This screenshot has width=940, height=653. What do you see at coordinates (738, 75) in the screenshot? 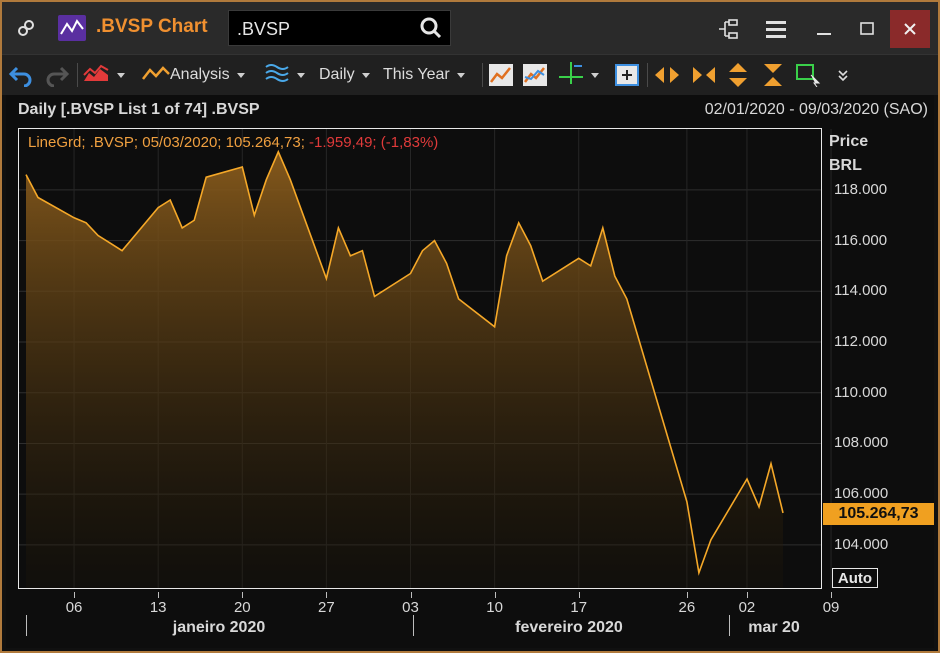
I see `scroll-vertical-icon` at bounding box center [738, 75].